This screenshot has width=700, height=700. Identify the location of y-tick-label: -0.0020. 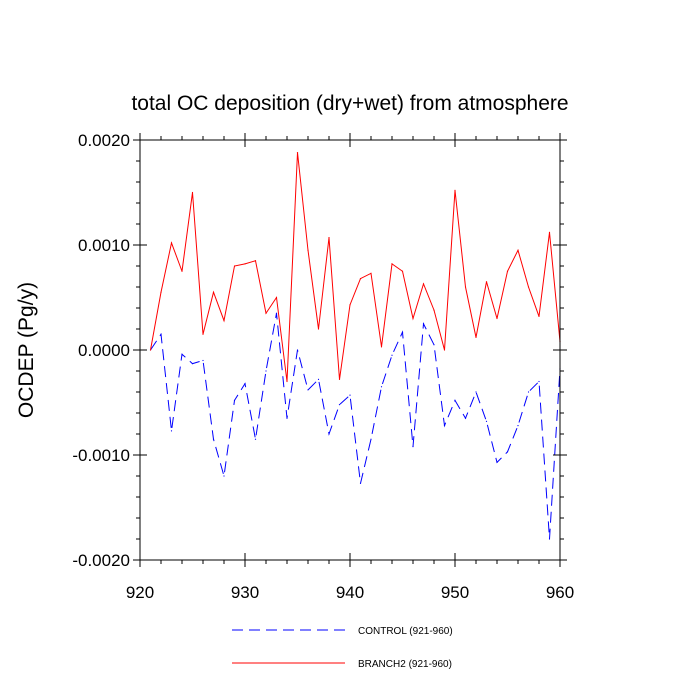
(101, 560).